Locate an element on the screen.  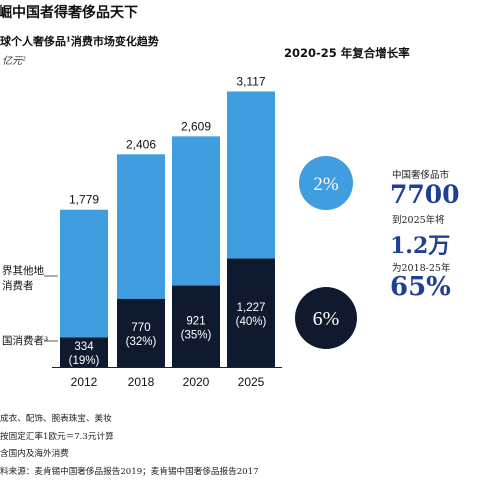
total-label-2012: 1,779 is located at coordinates (84, 200).